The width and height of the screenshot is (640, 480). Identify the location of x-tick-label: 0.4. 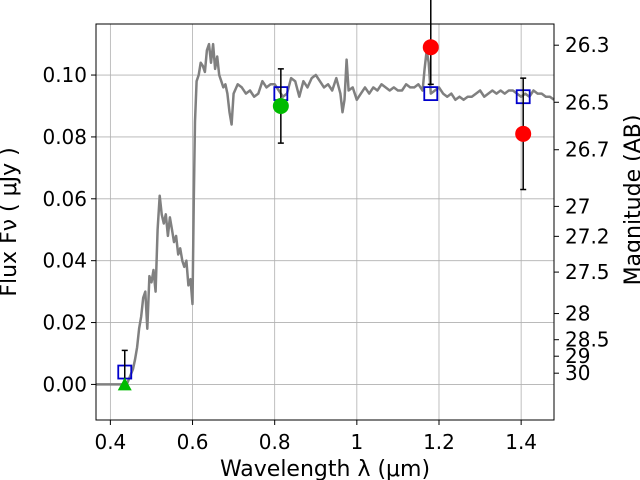
(110, 442).